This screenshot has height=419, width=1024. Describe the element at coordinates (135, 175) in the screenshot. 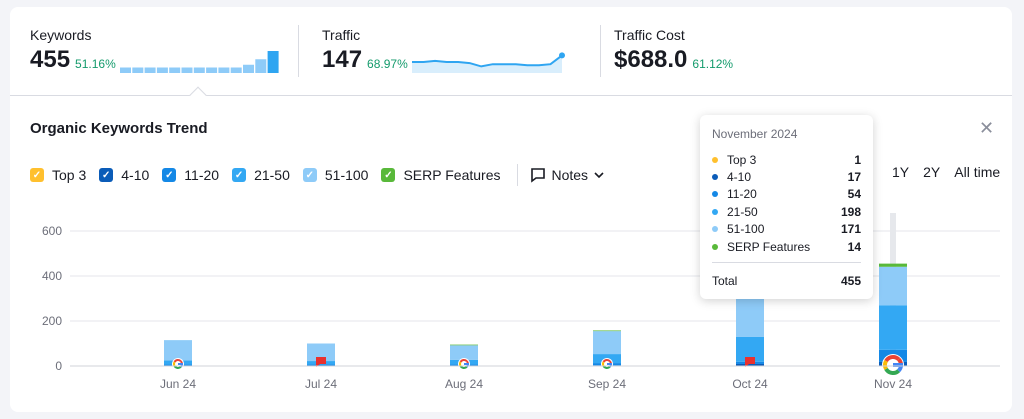

I see `legend-label: 4-10` at that location.